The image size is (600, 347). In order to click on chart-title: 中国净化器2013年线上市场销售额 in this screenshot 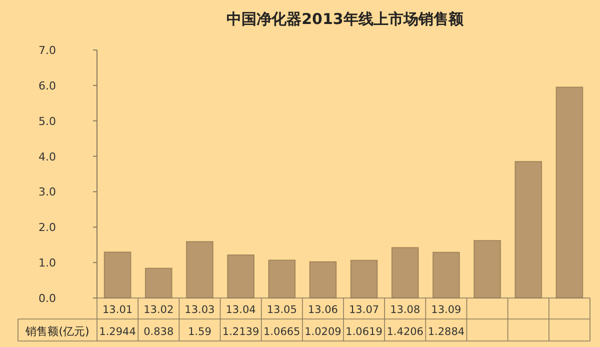, I will do `click(345, 19)`.